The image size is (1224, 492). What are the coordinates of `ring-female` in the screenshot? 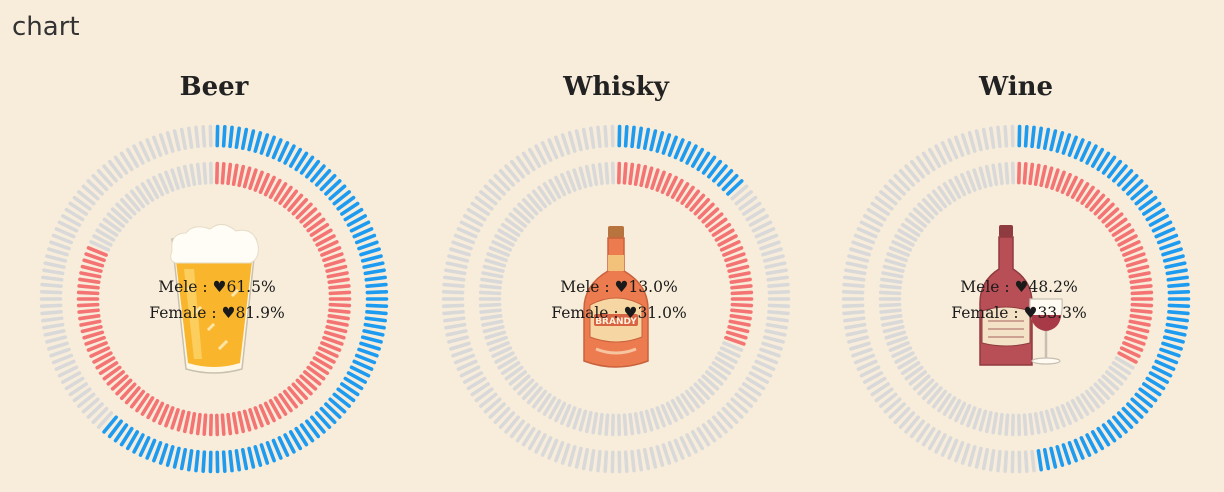 It's located at (616, 299).